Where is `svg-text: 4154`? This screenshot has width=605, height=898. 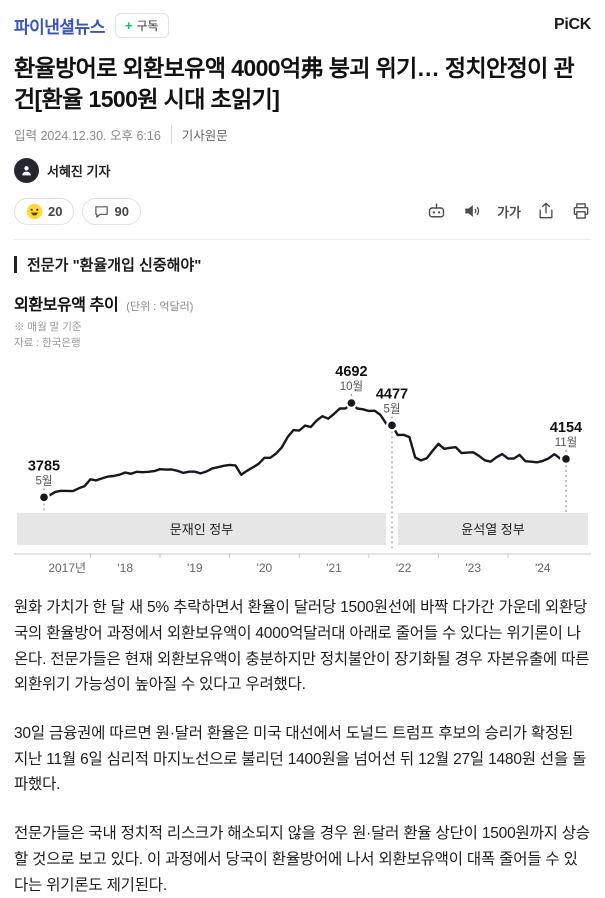 svg-text: 4154 is located at coordinates (566, 428).